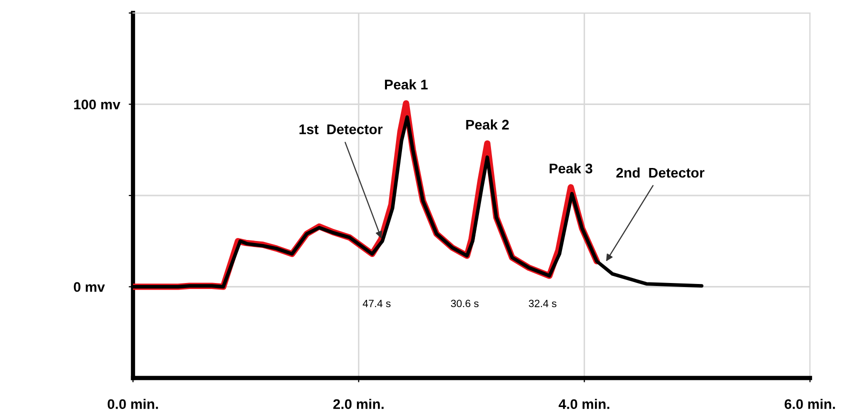 The width and height of the screenshot is (862, 417). What do you see at coordinates (660, 172) in the screenshot?
I see `annotation: 2nd Detector` at bounding box center [660, 172].